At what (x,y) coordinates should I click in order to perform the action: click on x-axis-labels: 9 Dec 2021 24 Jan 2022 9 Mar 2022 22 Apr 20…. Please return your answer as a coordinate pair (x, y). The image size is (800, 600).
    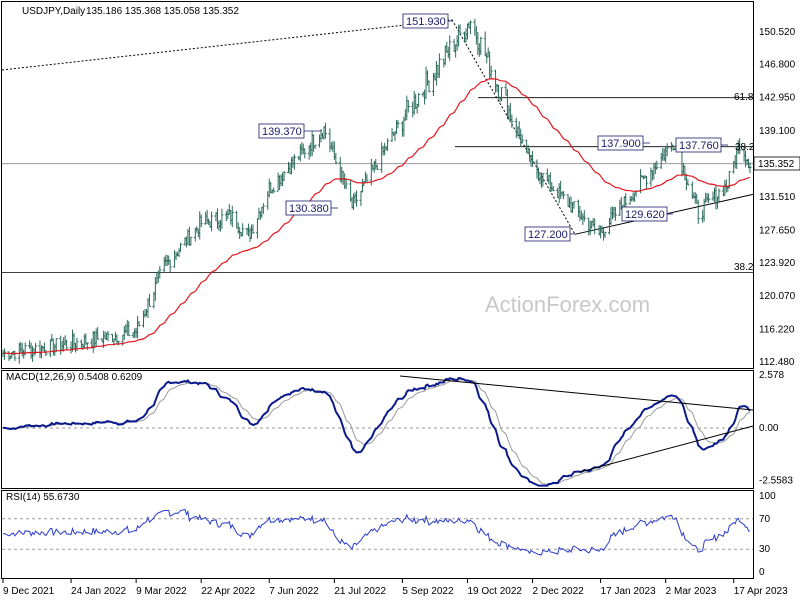
    Looking at the image, I should click on (395, 588).